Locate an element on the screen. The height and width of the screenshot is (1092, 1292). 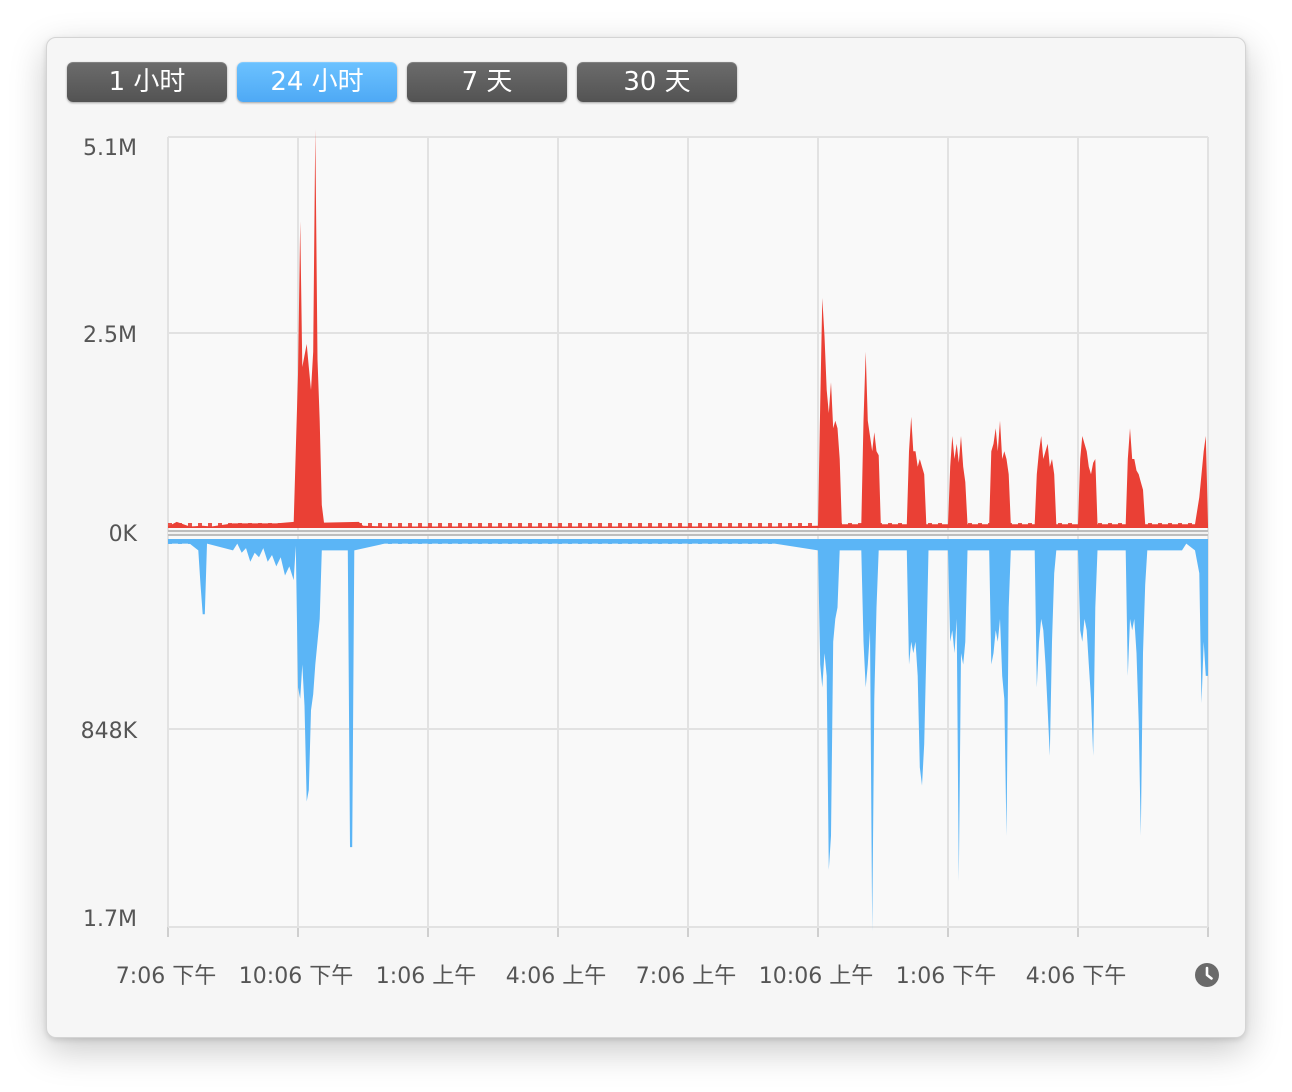
x-tick-label: 7:06 上午 is located at coordinates (686, 976).